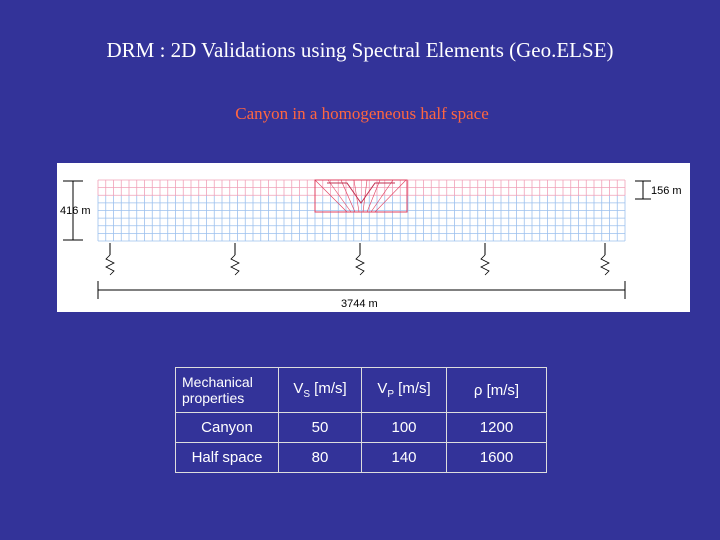 This screenshot has height=540, width=720. Describe the element at coordinates (362, 113) in the screenshot. I see `subtitle: Canyon in a homogeneous half space` at that location.